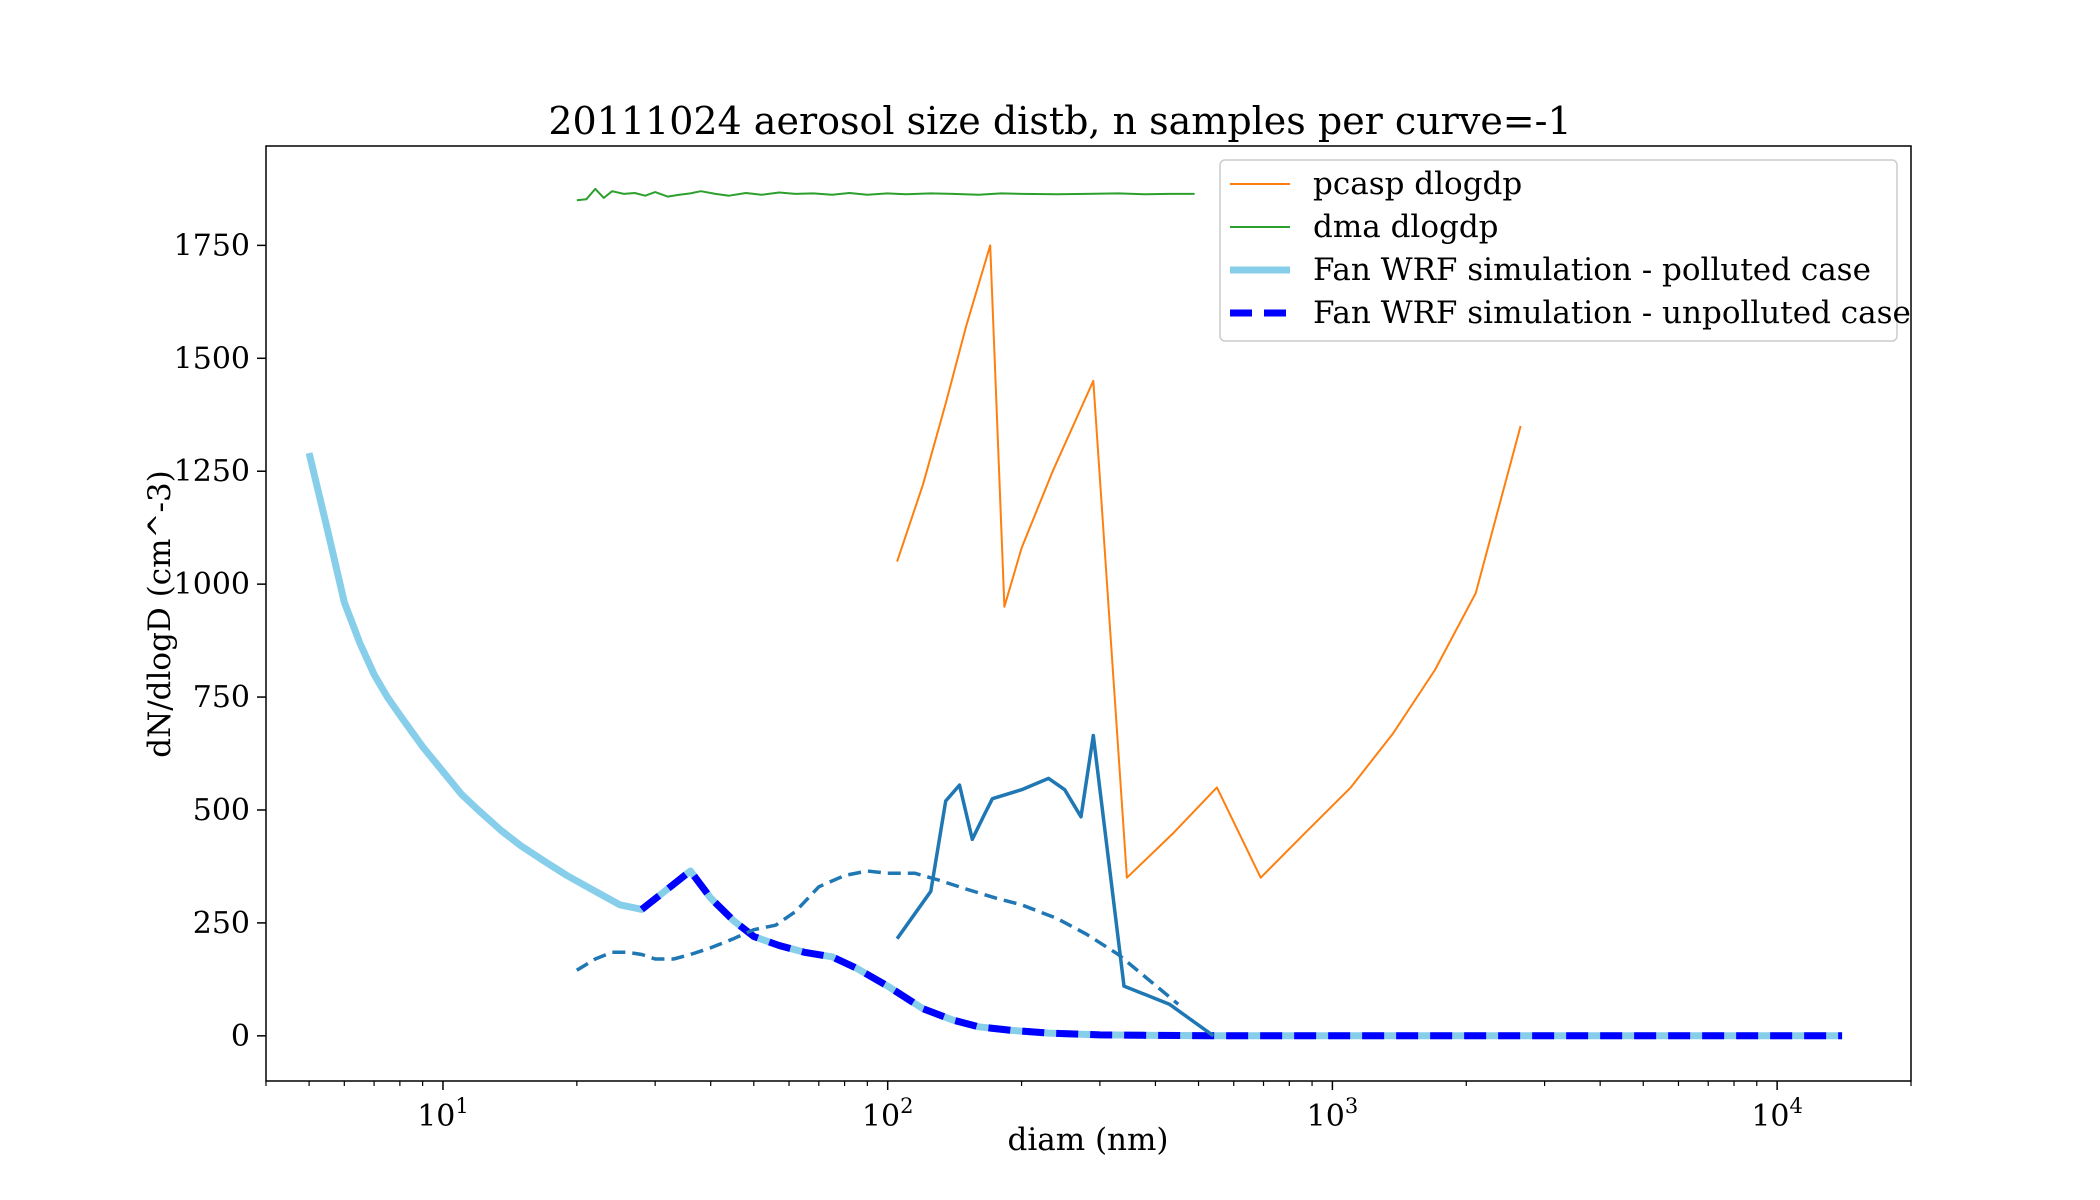 The height and width of the screenshot is (1200, 2100). What do you see at coordinates (212, 245) in the screenshot?
I see `y-tick-label-7: 1750` at bounding box center [212, 245].